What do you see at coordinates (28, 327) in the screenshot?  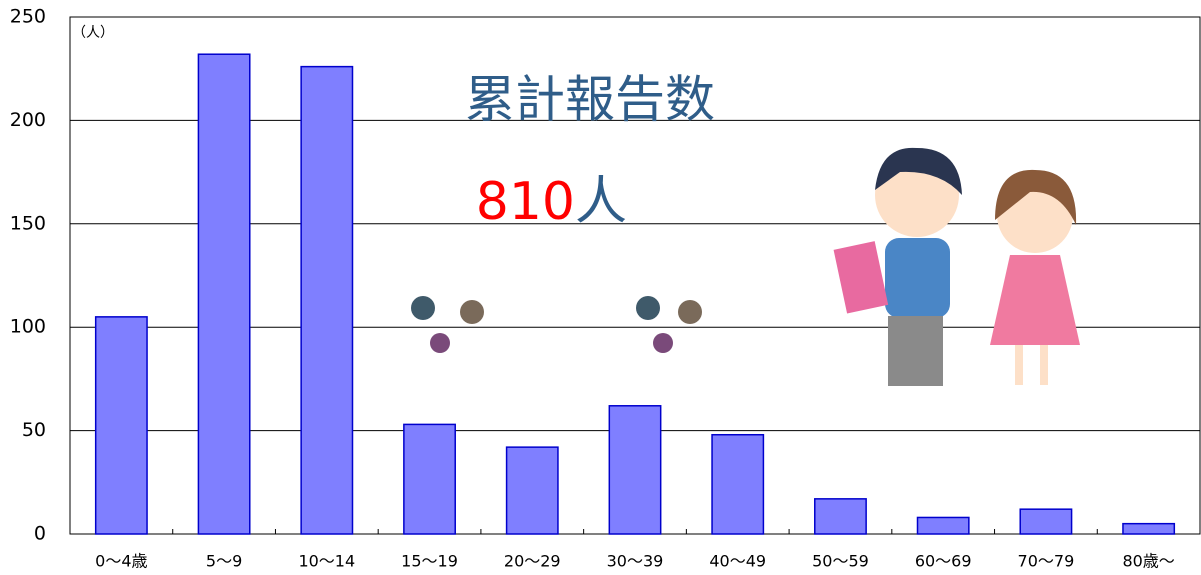 I see `y-tick-label: 100` at bounding box center [28, 327].